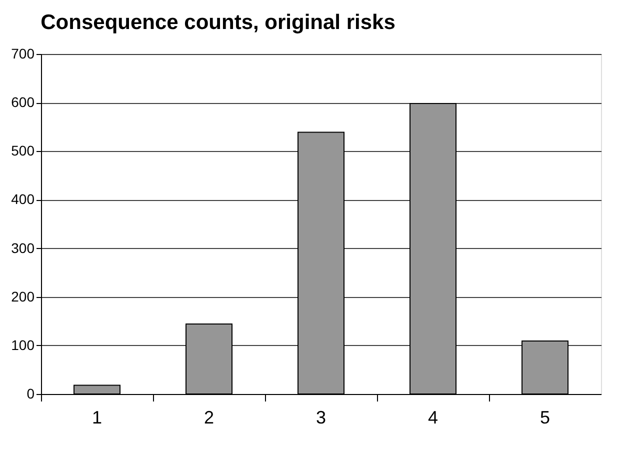  Describe the element at coordinates (23, 296) in the screenshot. I see `y-tick-label: 200` at that location.